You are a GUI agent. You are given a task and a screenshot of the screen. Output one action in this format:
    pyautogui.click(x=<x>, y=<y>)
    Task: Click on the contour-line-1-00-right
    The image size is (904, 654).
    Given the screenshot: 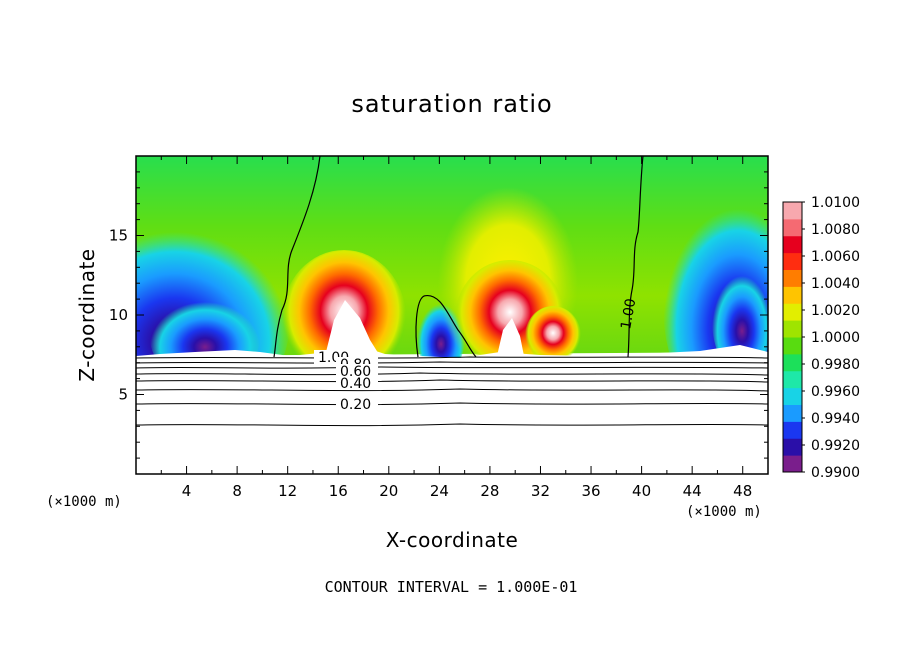 What is the action you would take?
    pyautogui.click(x=635, y=257)
    